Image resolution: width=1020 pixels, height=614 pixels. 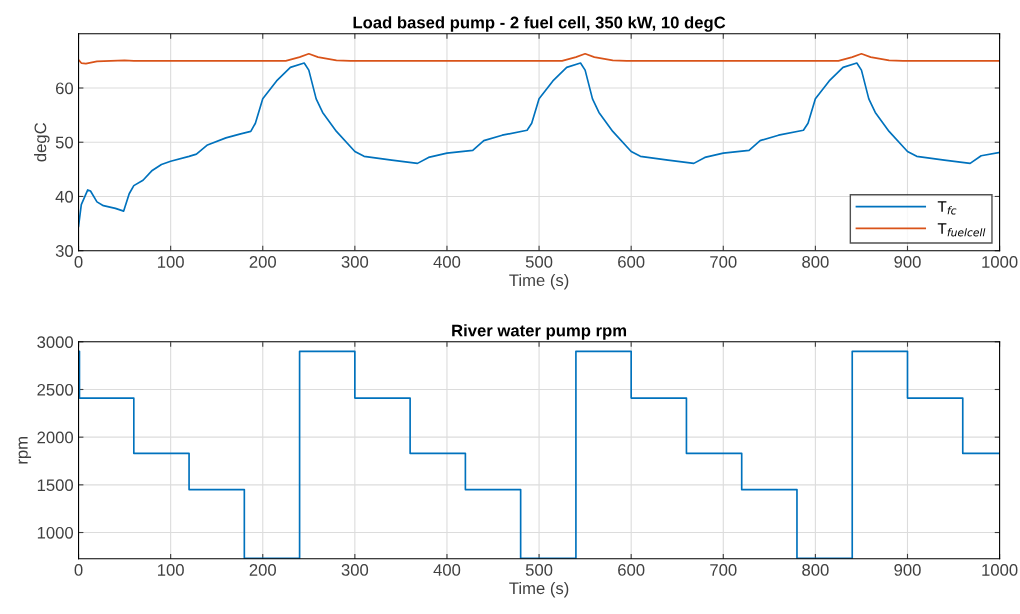 I want to click on legend-label: T$_{fuelcell}$, so click(x=961, y=230).